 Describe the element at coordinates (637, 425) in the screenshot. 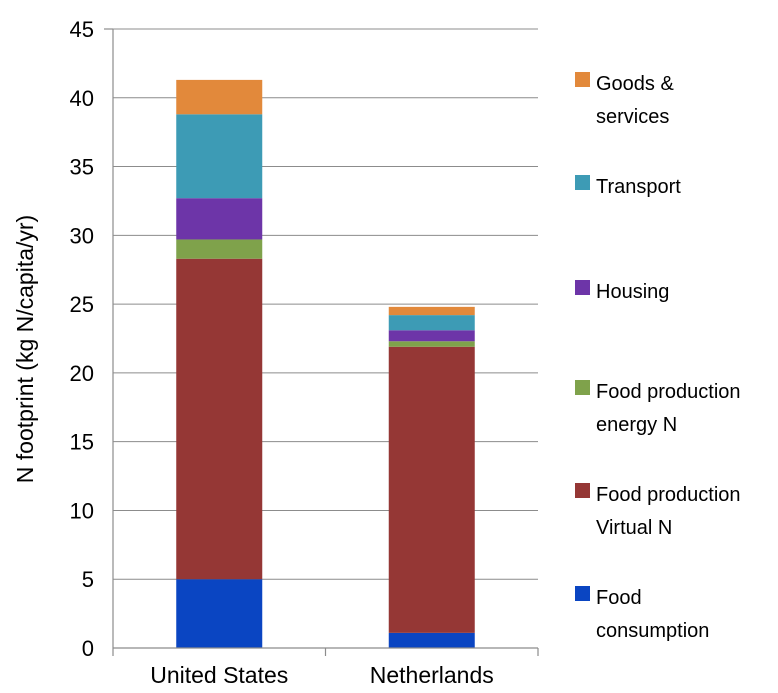

I see `legend-label-line: energy N` at that location.